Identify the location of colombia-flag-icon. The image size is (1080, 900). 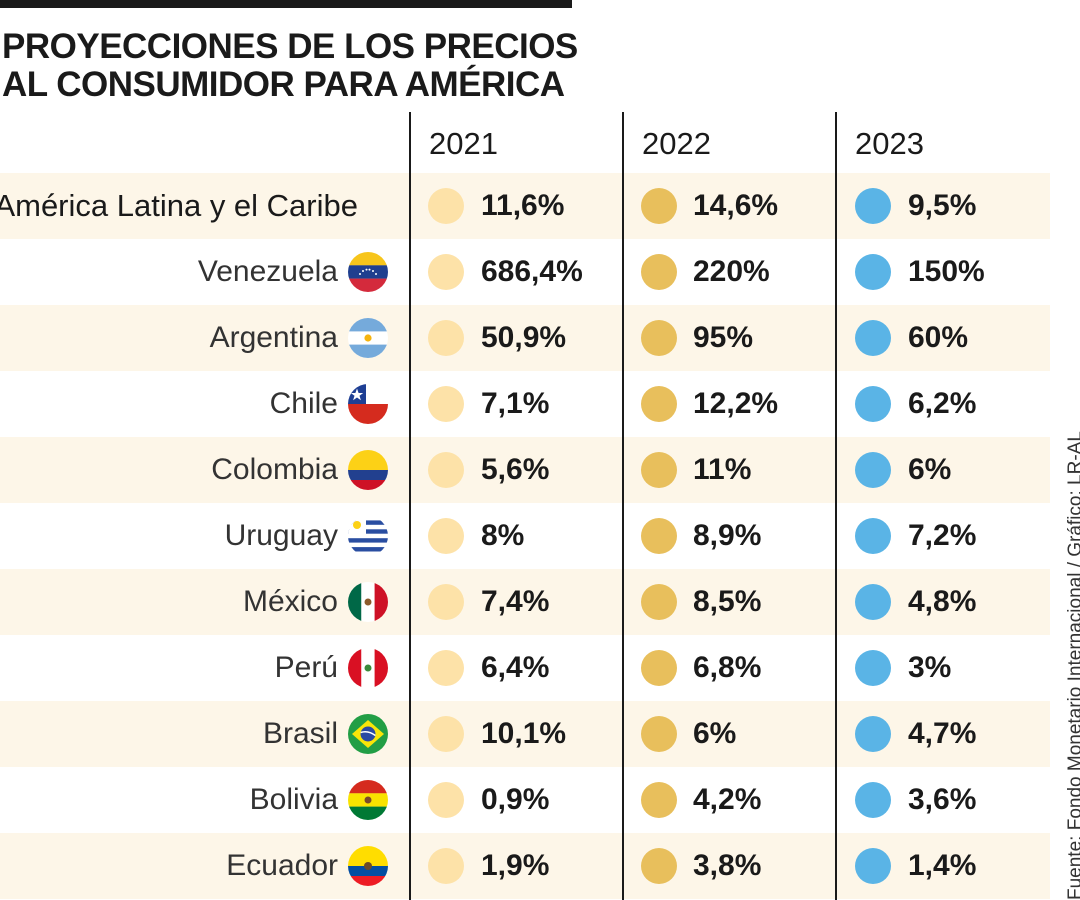
(368, 470).